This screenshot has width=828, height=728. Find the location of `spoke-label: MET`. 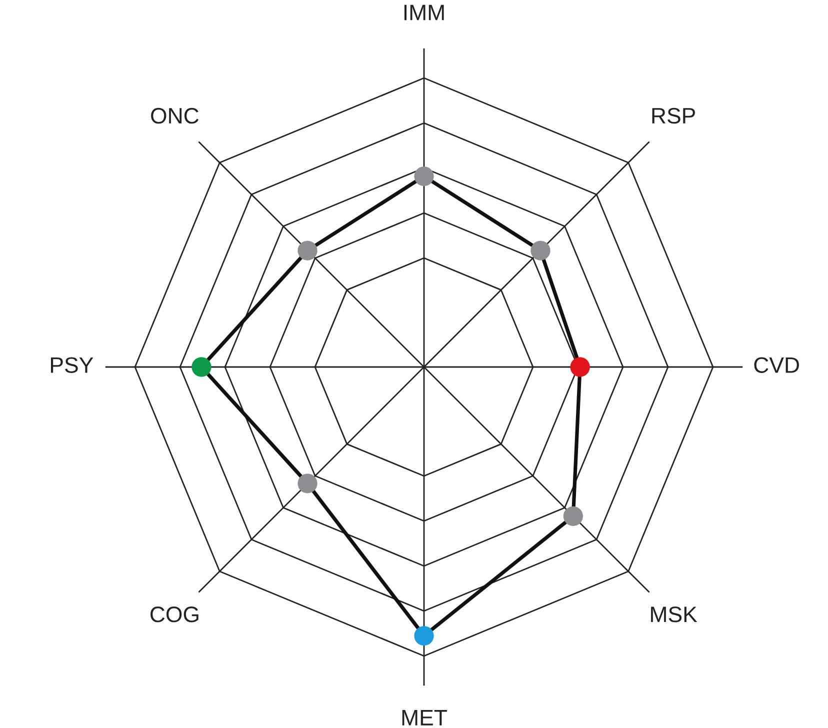

spoke-label: MET is located at coordinates (424, 718).